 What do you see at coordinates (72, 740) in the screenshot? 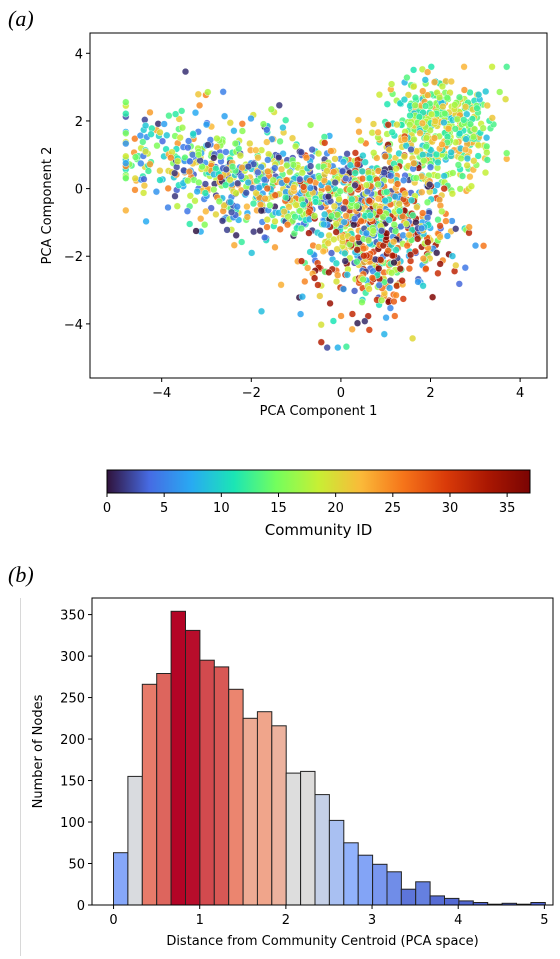
I see `hist-y-tick-label: 200` at bounding box center [72, 740].